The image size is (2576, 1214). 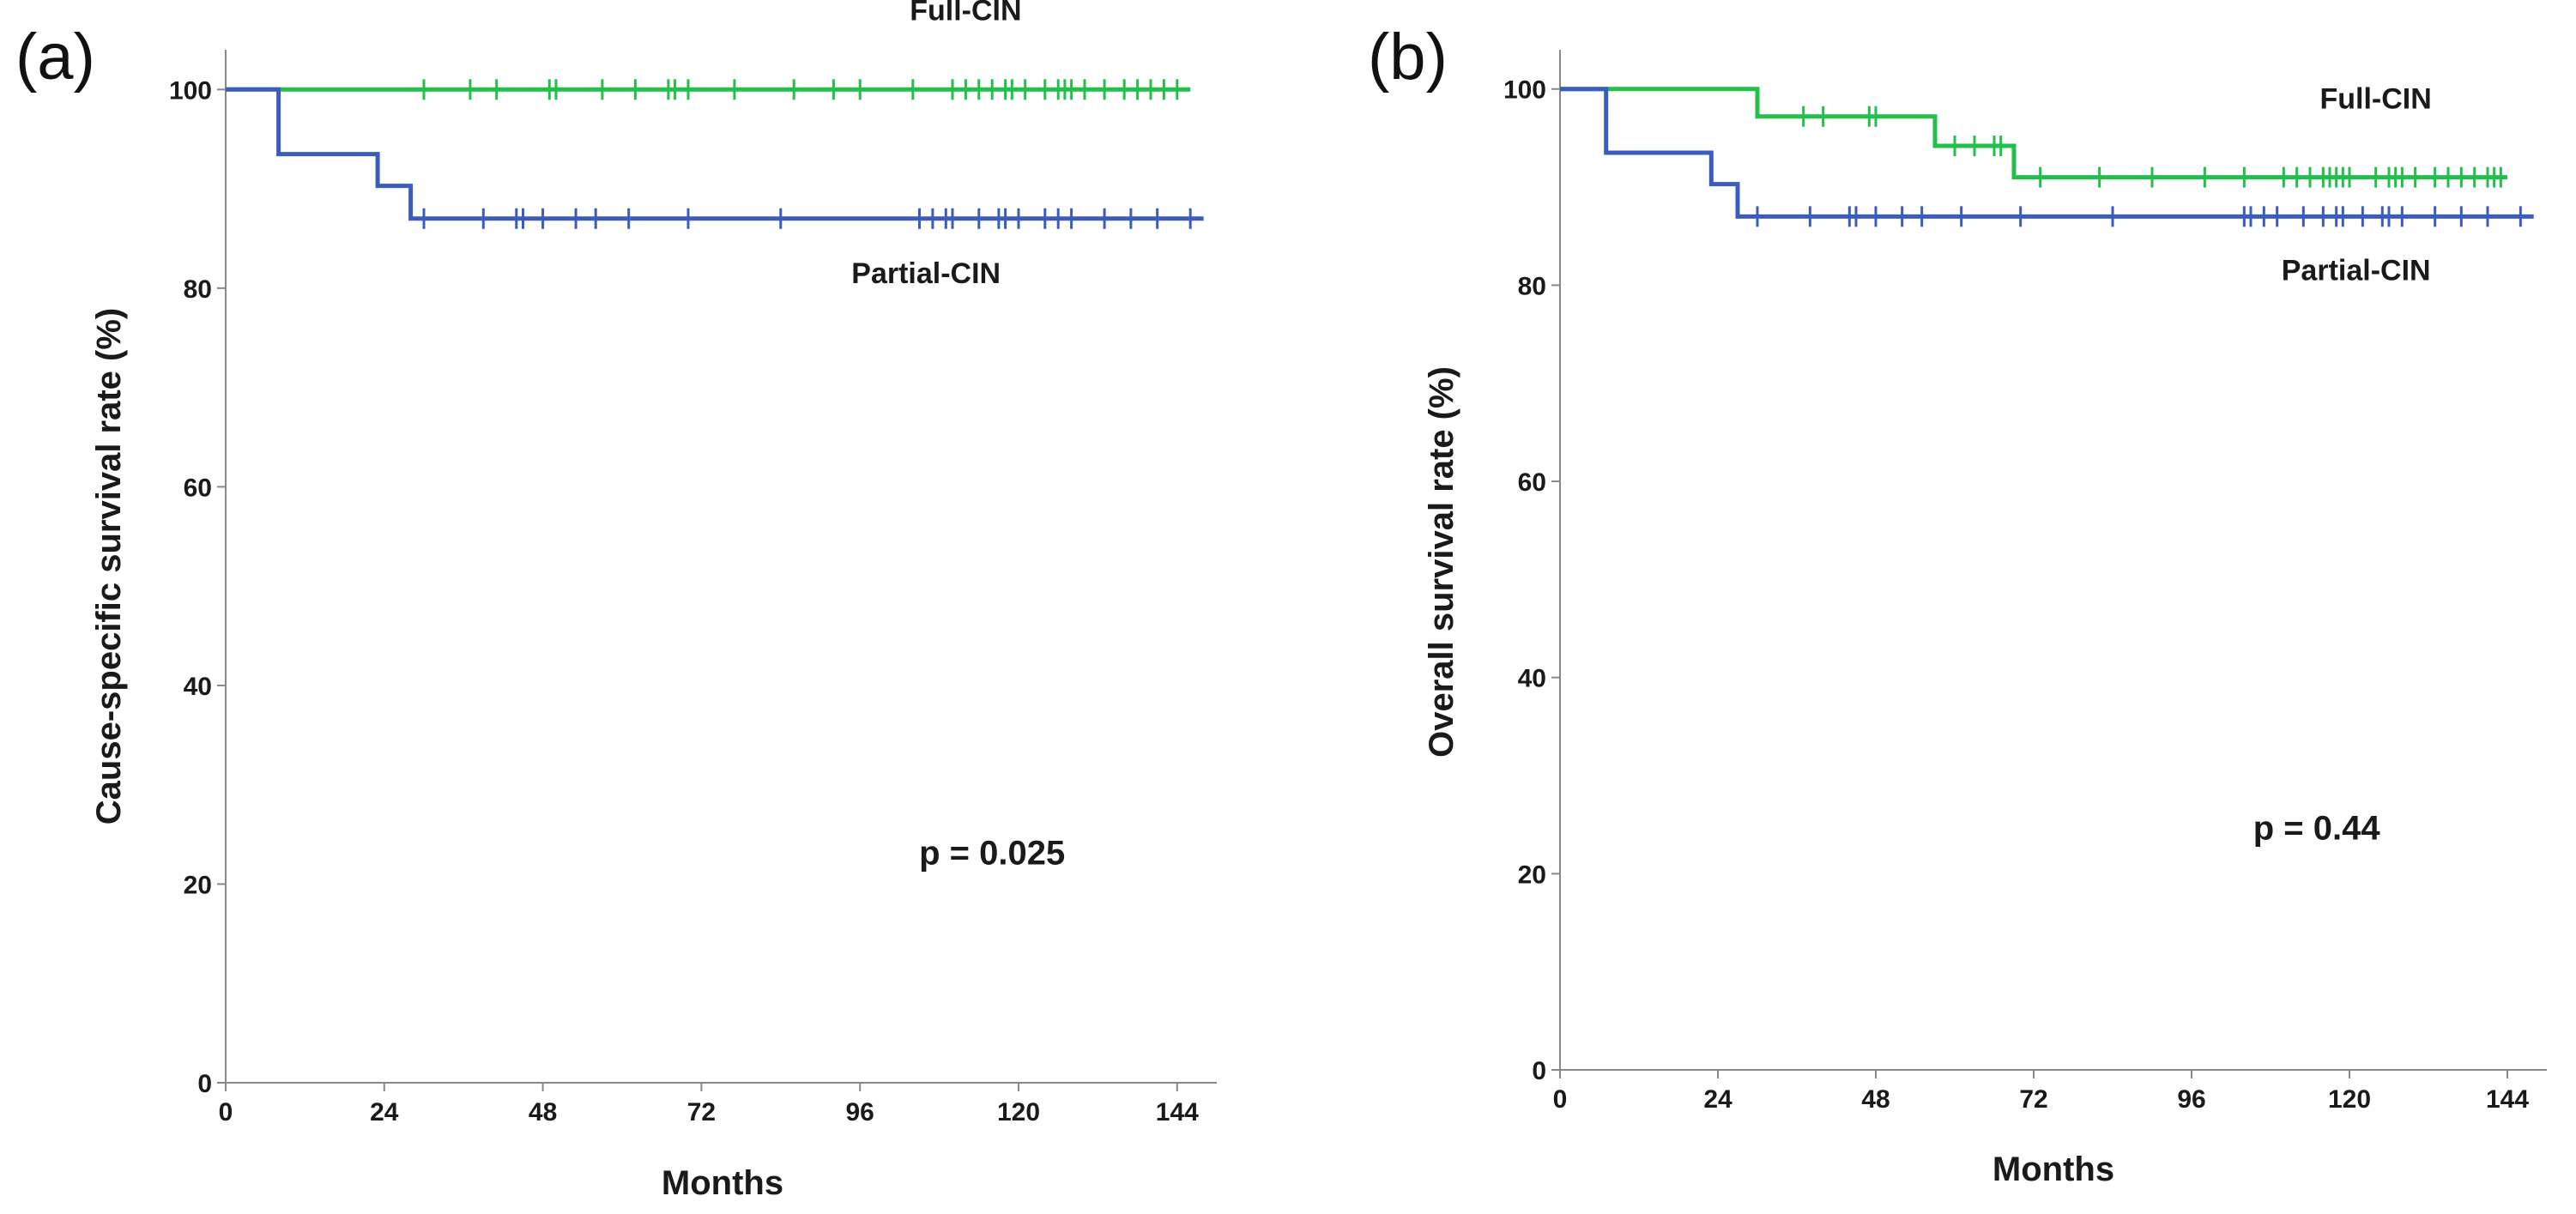 What do you see at coordinates (2033, 133) in the screenshot?
I see `survival-curve-full-cin` at bounding box center [2033, 133].